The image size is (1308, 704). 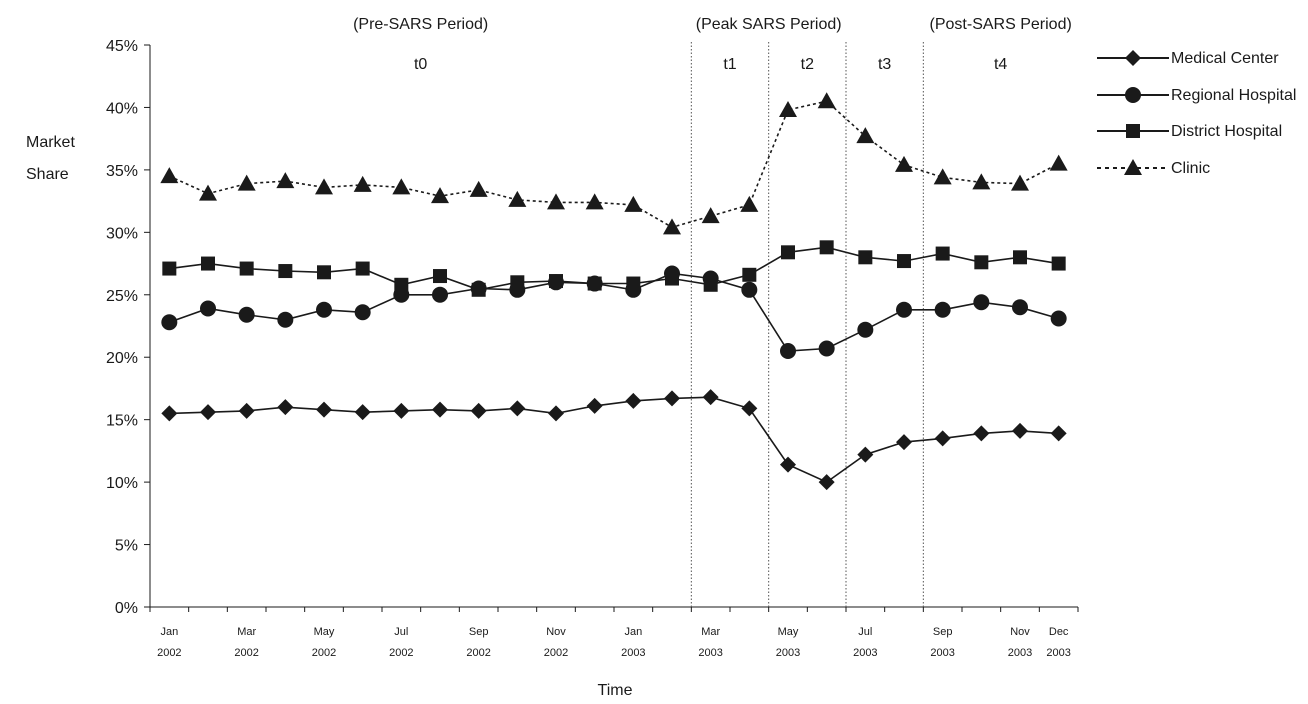 What do you see at coordinates (1133, 58) in the screenshot?
I see `legend-marker-diamond` at bounding box center [1133, 58].